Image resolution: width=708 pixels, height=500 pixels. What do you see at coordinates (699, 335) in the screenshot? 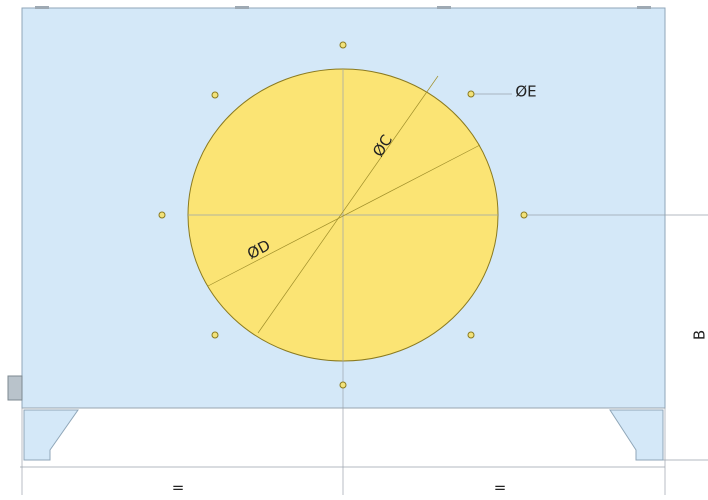
I see `label-b: B` at bounding box center [699, 335].